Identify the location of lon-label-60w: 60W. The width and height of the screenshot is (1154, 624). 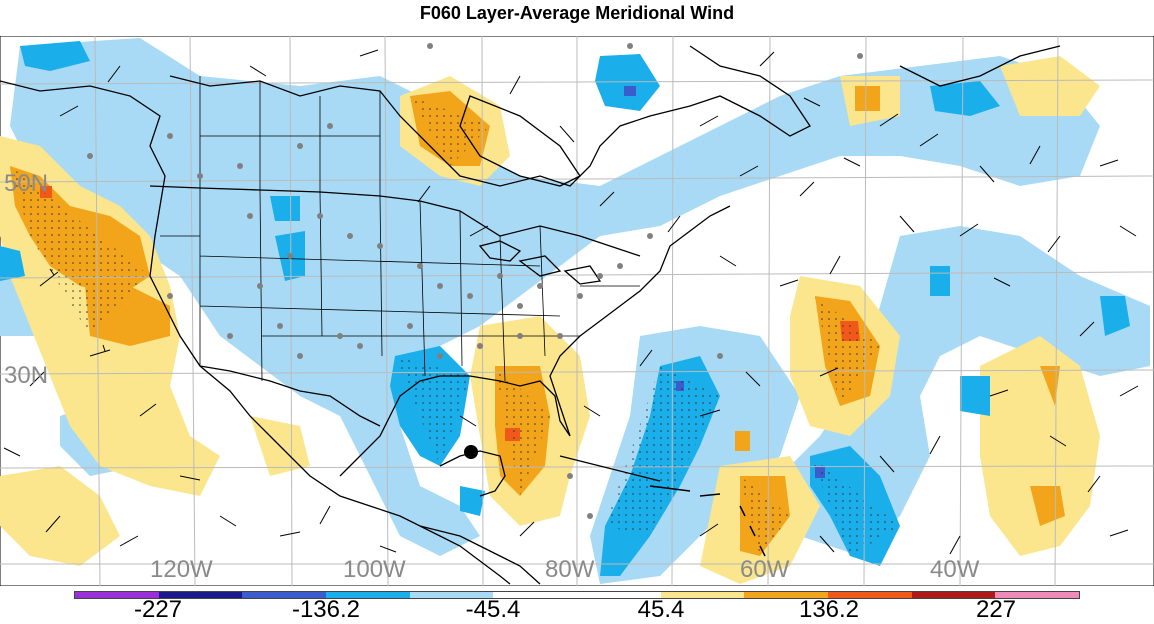
(765, 569).